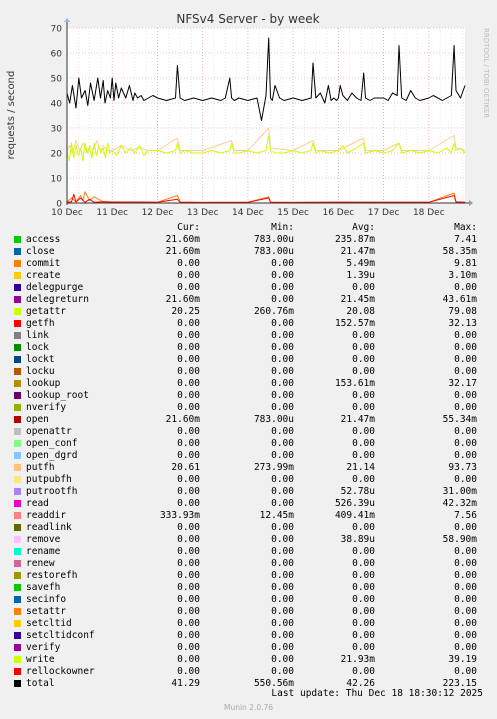 The width and height of the screenshot is (497, 719). What do you see at coordinates (248, 600) in the screenshot?
I see `legend-row: secinfo 0.00 0.00 0.00 0.00` at bounding box center [248, 600].